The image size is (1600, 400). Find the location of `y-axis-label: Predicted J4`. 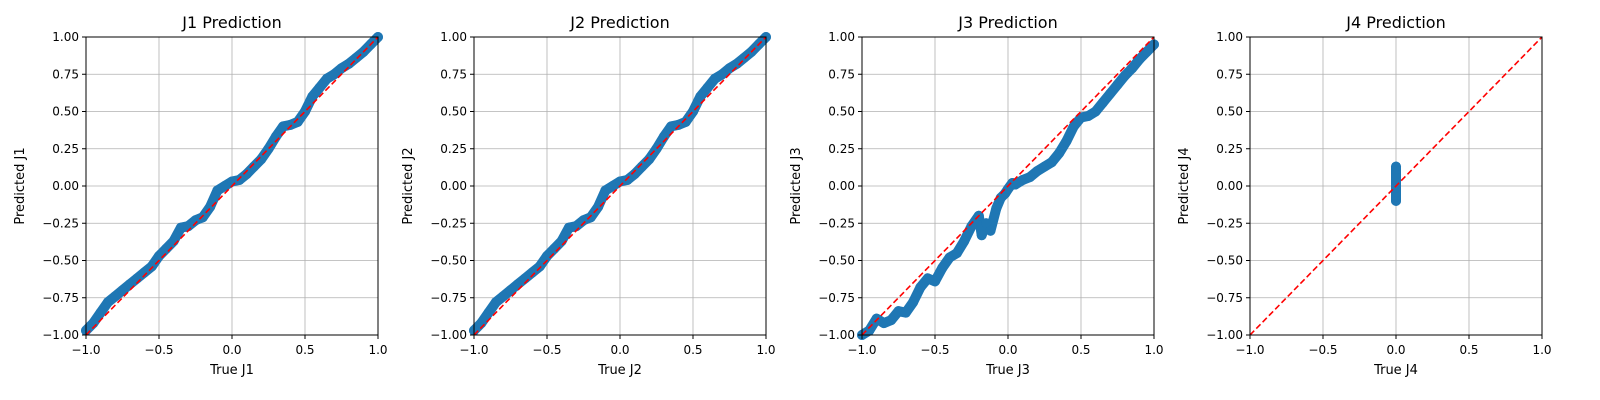

y-axis-label: Predicted J4 is located at coordinates (1184, 185).